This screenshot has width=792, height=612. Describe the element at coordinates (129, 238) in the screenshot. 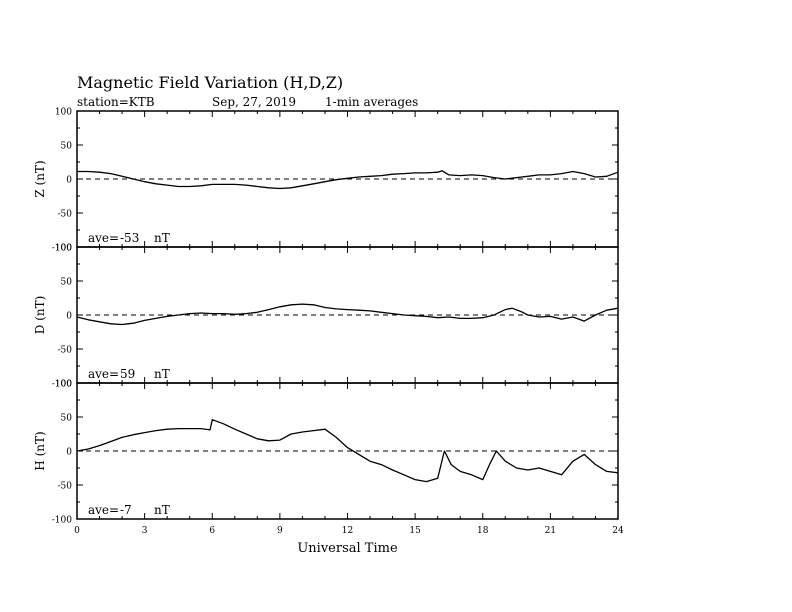

I see `z-ave-value: -53` at that location.